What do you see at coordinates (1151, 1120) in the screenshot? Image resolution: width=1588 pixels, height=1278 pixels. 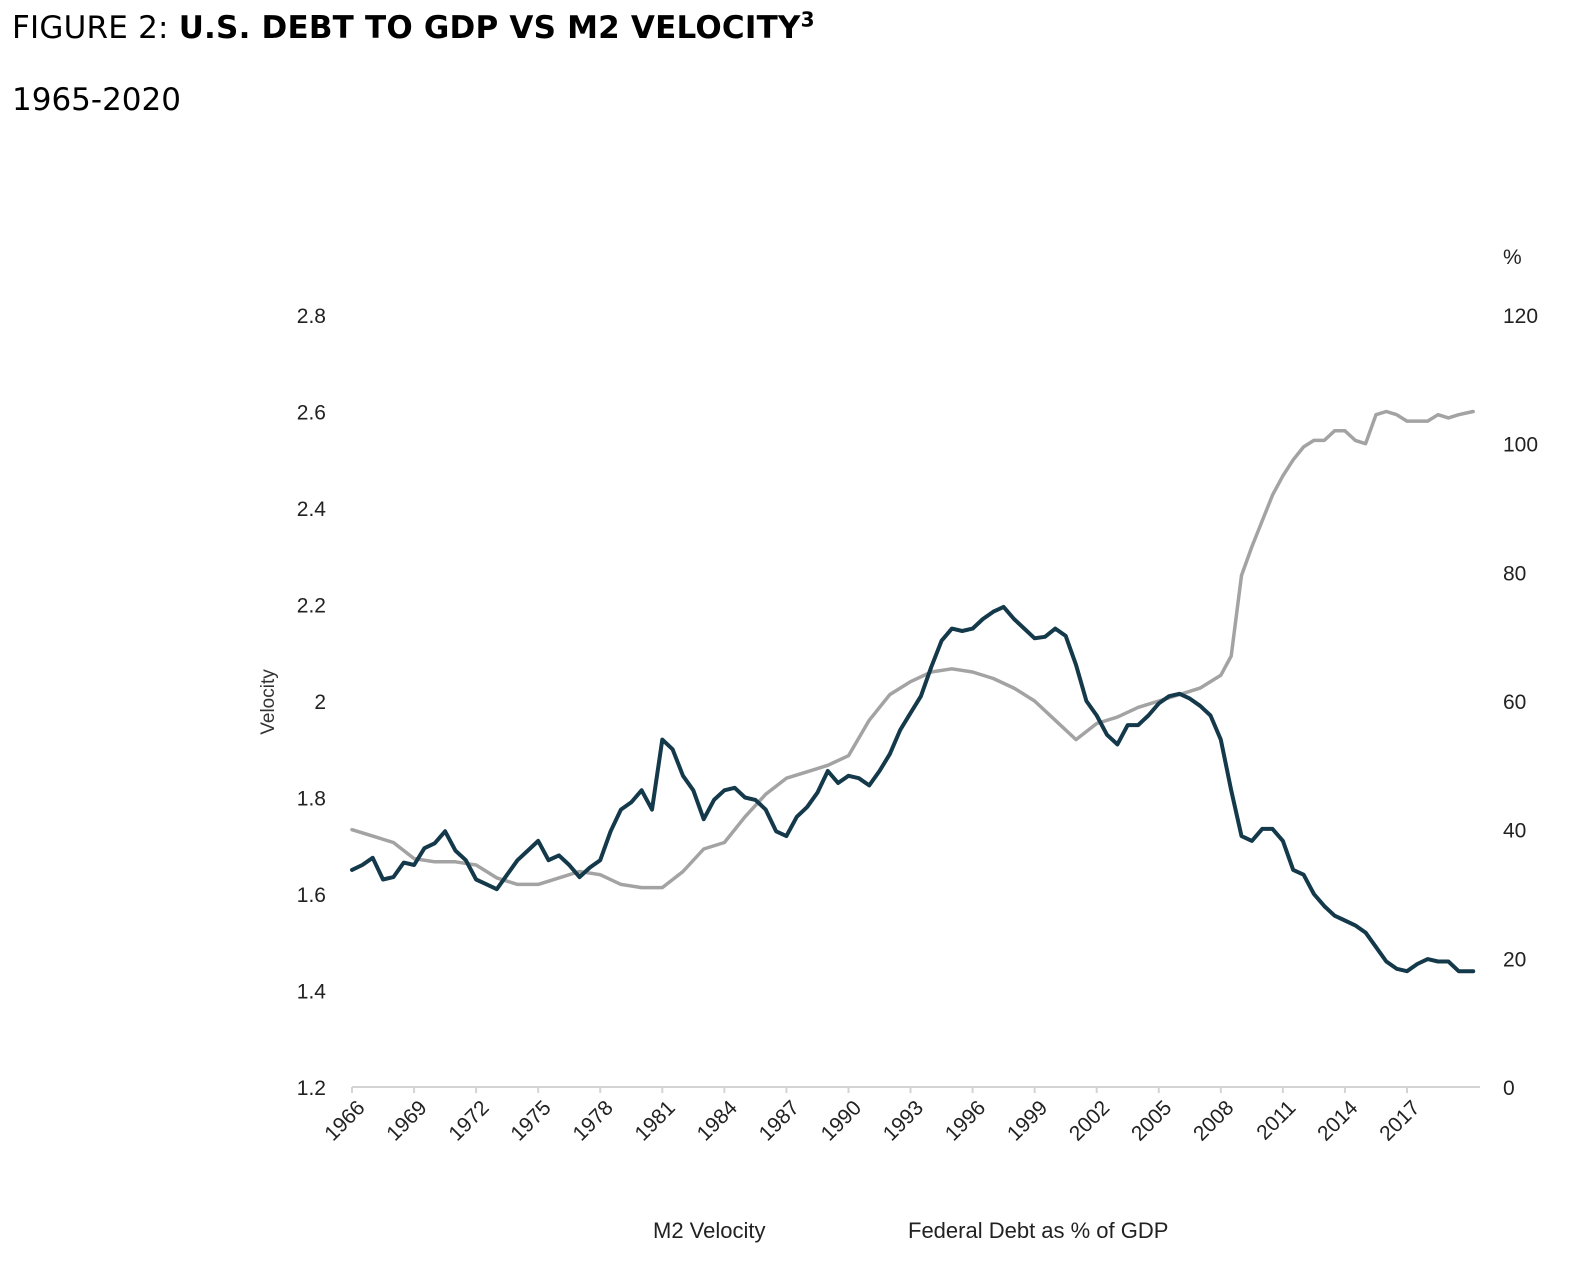 I see `x-tick-label: 2005` at bounding box center [1151, 1120].